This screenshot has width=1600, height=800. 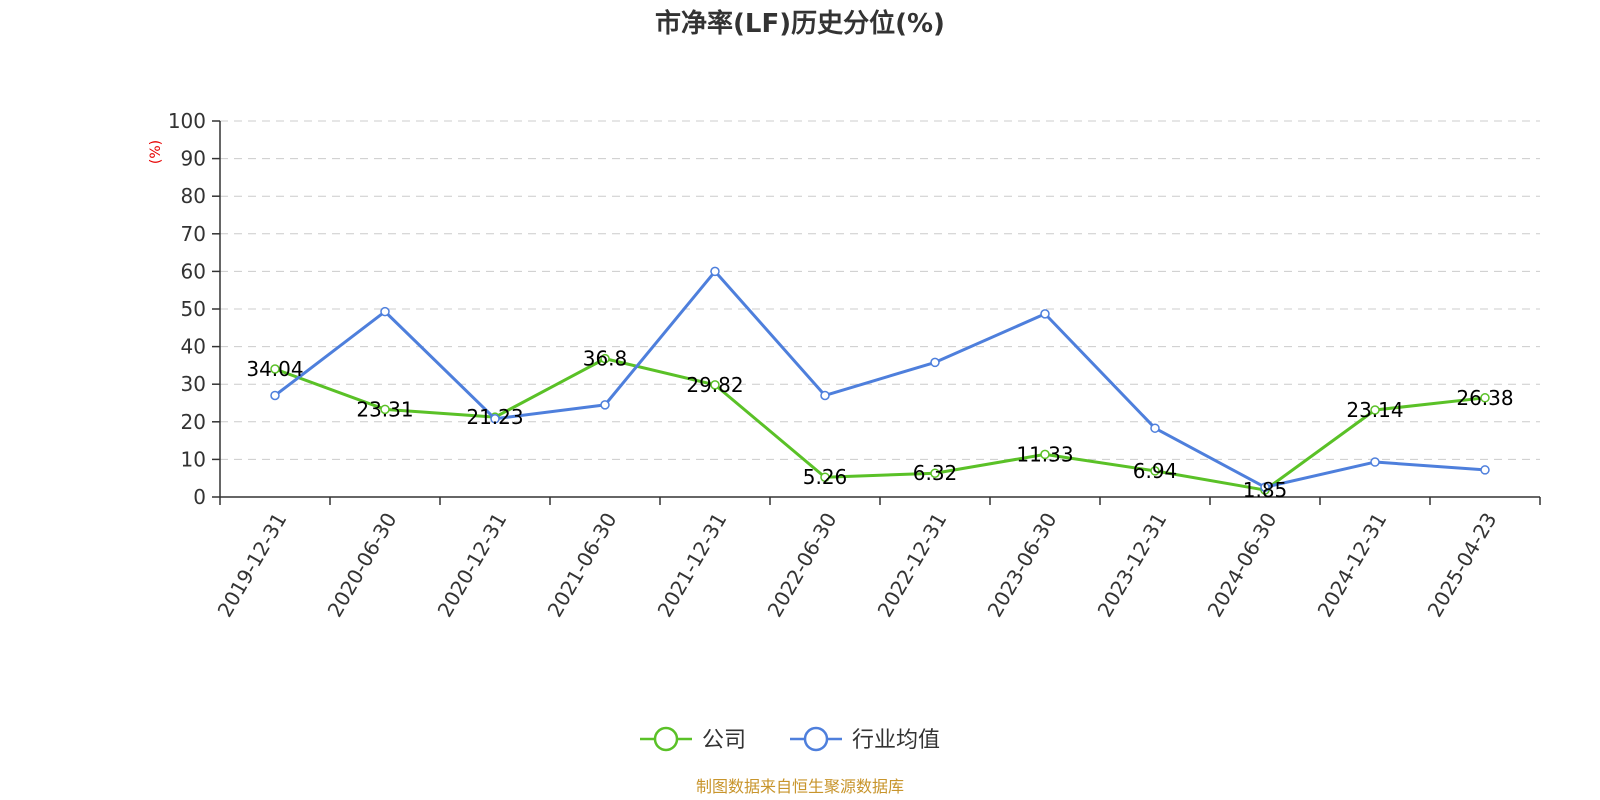 I want to click on x-tick-label: 2020-06-30, so click(x=362, y=565).